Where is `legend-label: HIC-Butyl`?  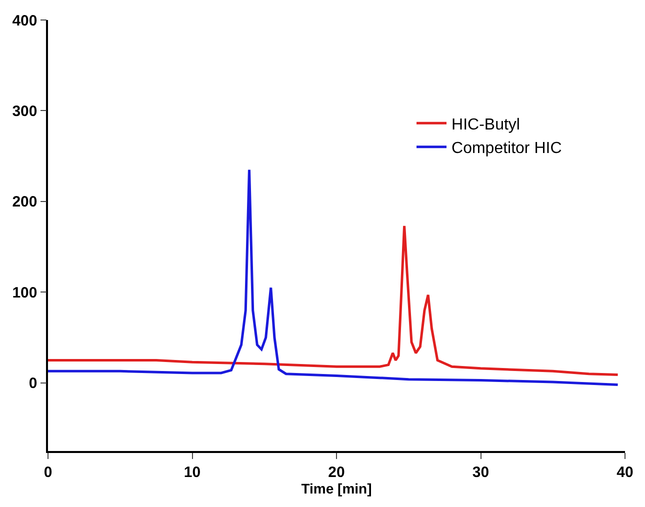
legend-label: HIC-Butyl is located at coordinates (486, 125).